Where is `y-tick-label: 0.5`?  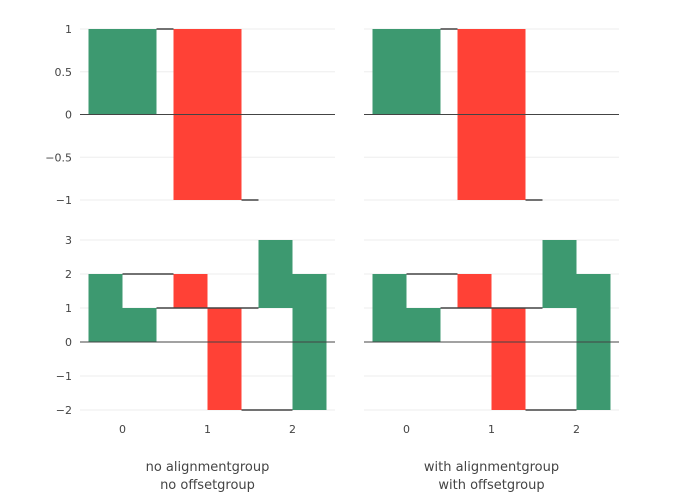
y-tick-label: 0.5 is located at coordinates (64, 72).